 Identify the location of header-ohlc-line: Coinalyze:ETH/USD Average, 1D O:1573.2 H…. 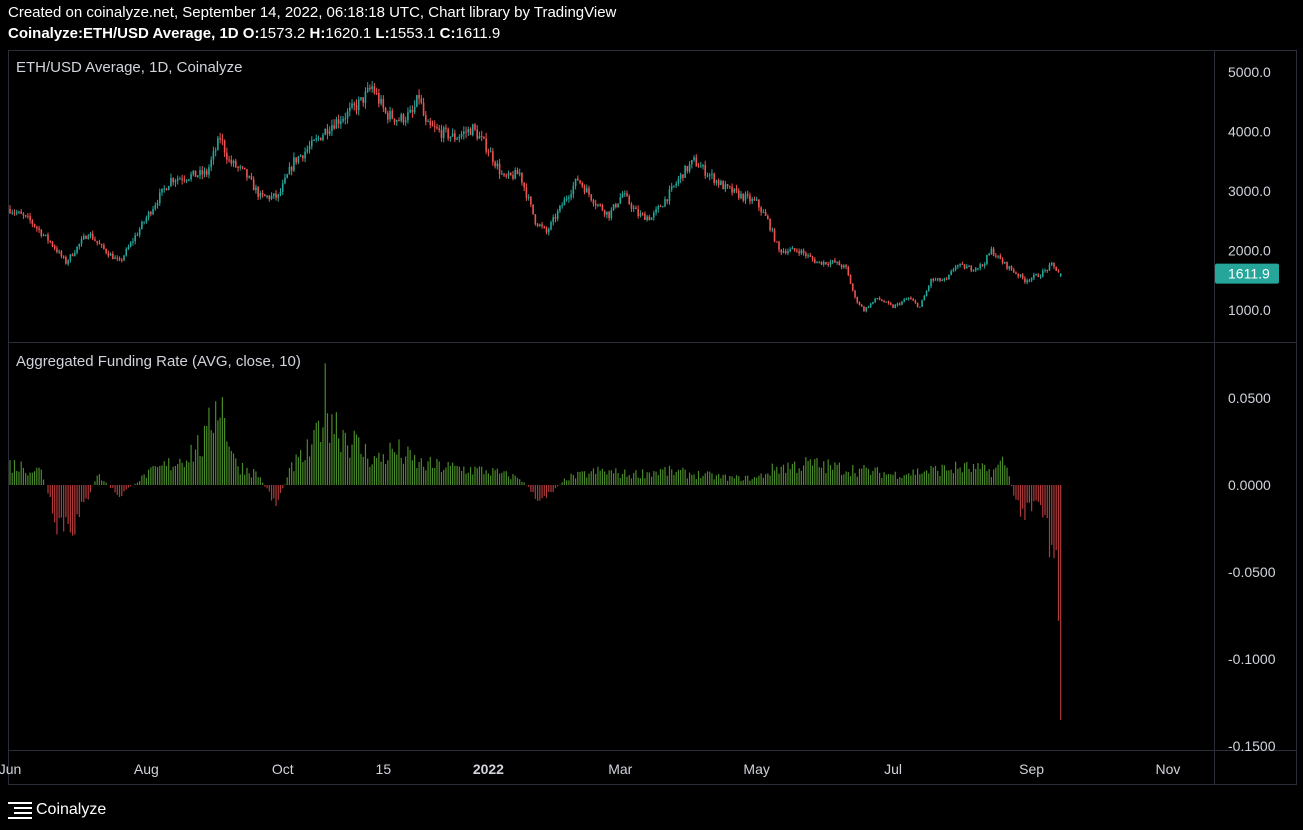
(312, 33).